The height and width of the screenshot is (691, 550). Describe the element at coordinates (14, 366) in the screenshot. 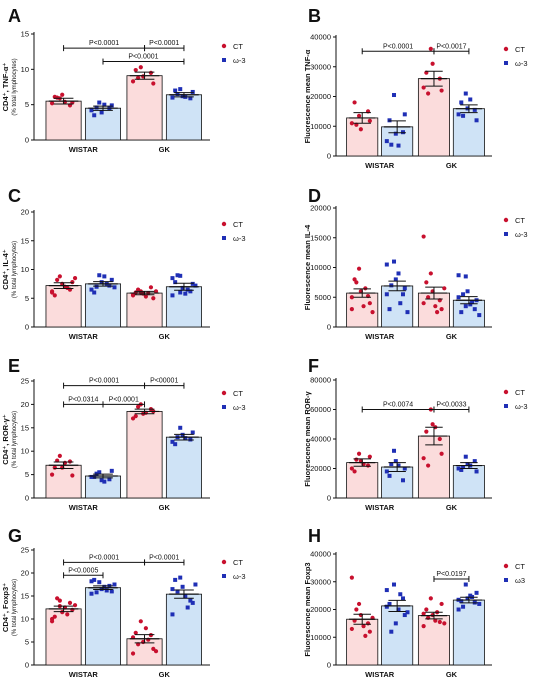

I see `panel-letter: E` at that location.